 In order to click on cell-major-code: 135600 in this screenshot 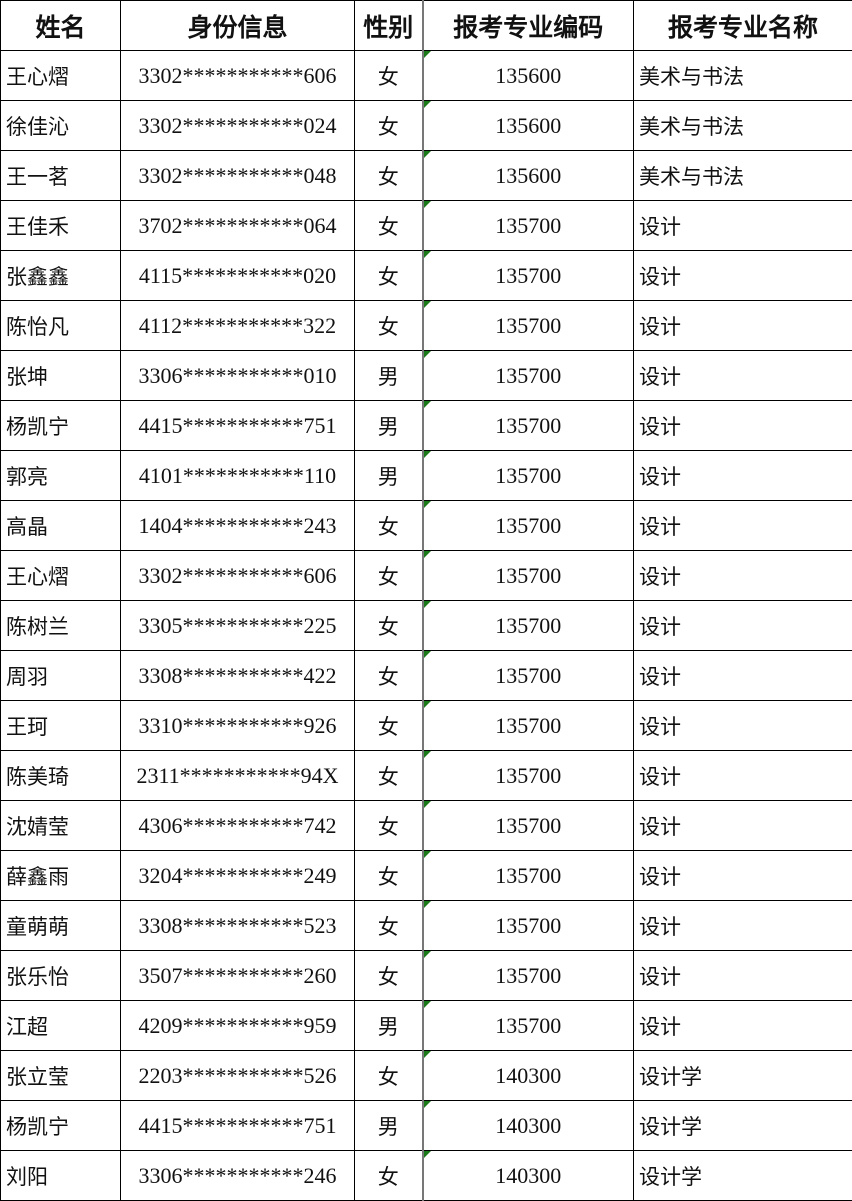, I will do `click(528, 175)`.